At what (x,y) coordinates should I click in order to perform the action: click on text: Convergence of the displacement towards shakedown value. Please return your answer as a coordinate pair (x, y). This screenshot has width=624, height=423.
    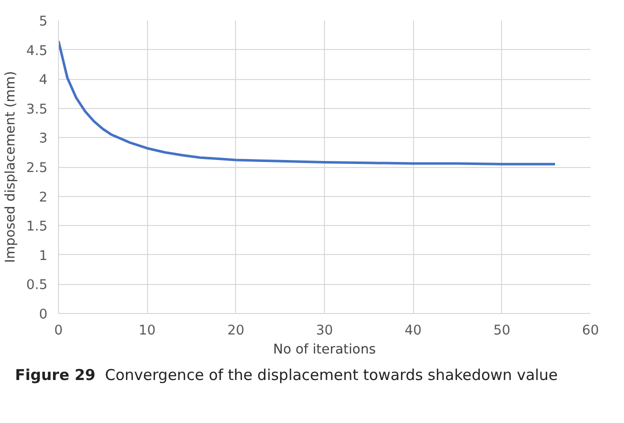
    Looking at the image, I should click on (331, 375).